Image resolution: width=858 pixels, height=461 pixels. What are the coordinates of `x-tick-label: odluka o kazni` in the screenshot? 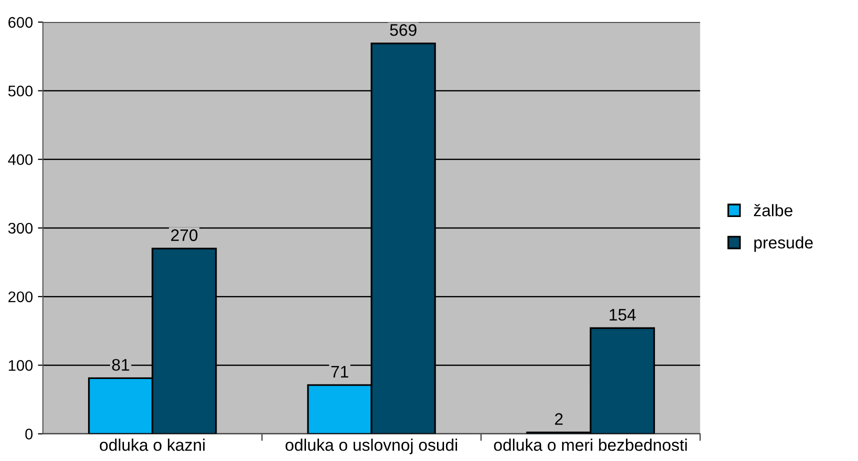 It's located at (152, 444).